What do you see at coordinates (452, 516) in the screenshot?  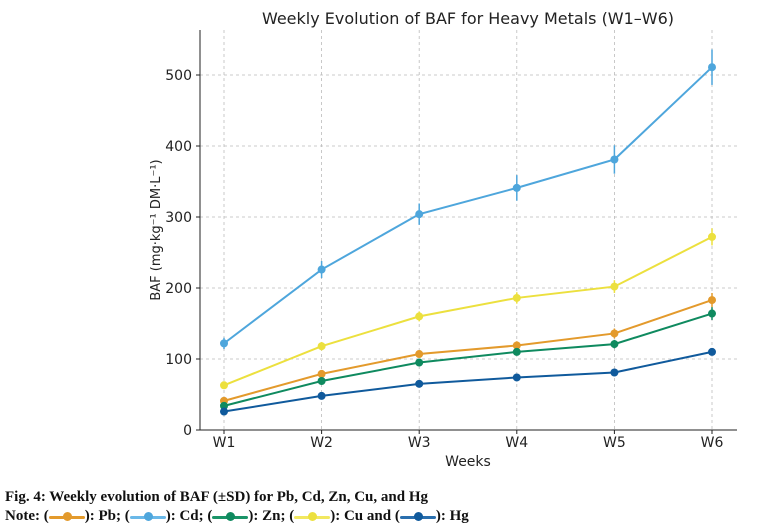 I see `legend-hg-label: ): Hg` at bounding box center [452, 516].